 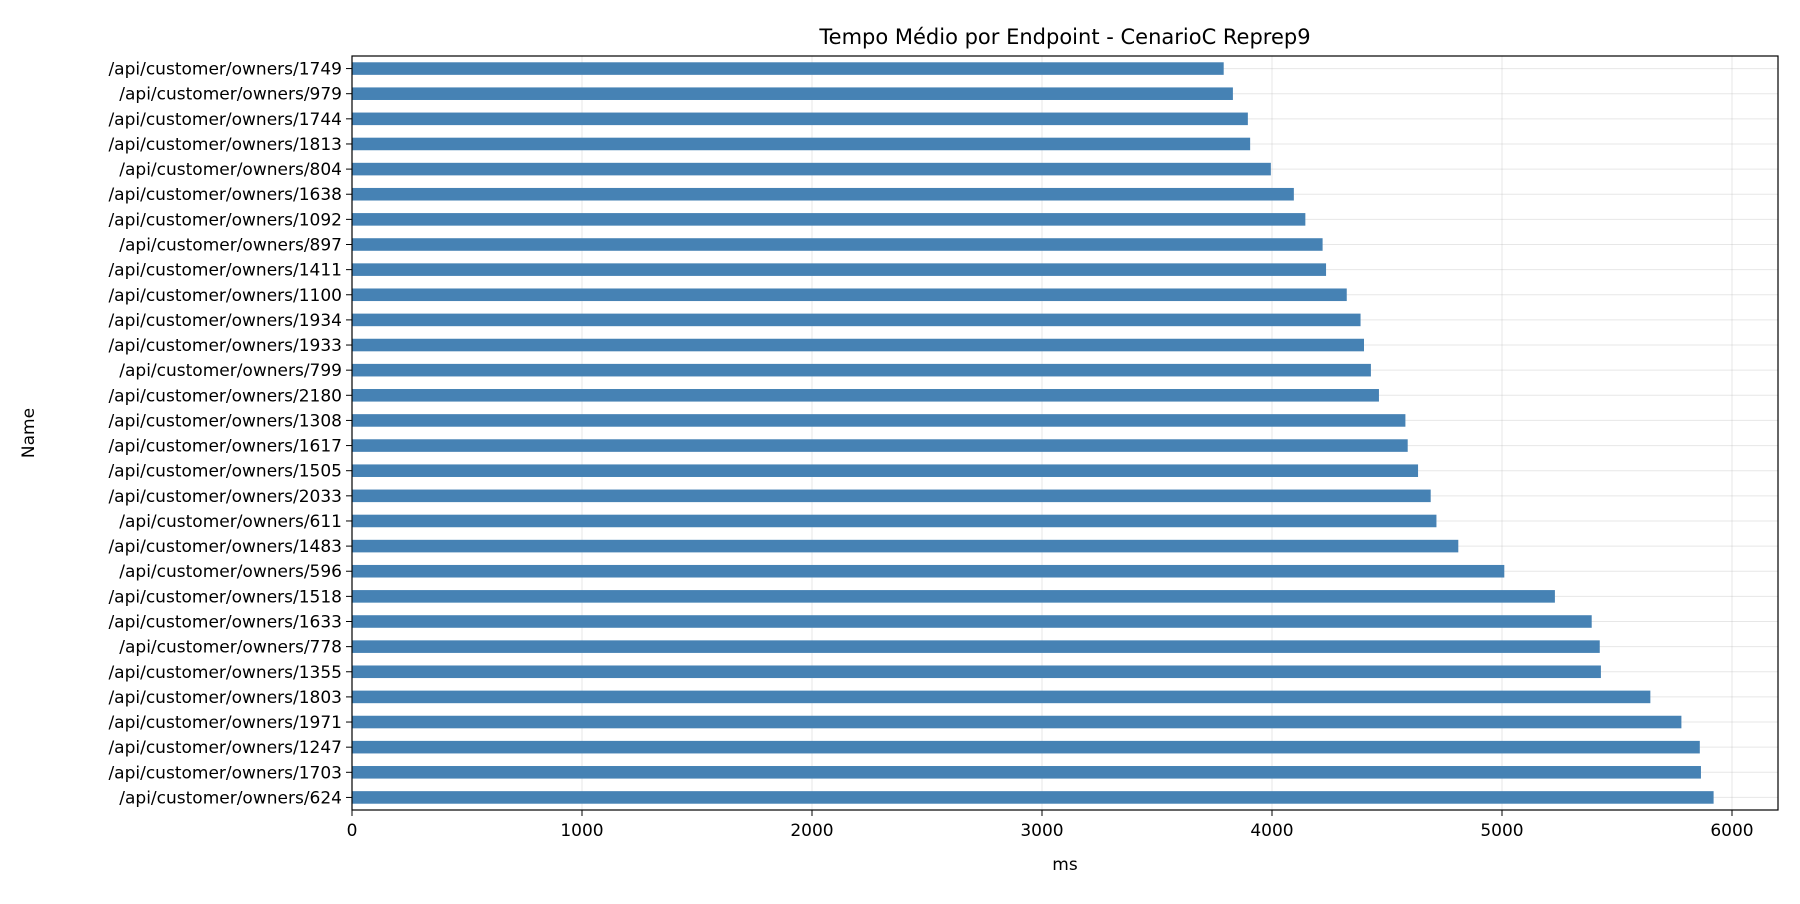 I want to click on y-tick-label: /api/customer/owners/897, so click(x=230, y=246).